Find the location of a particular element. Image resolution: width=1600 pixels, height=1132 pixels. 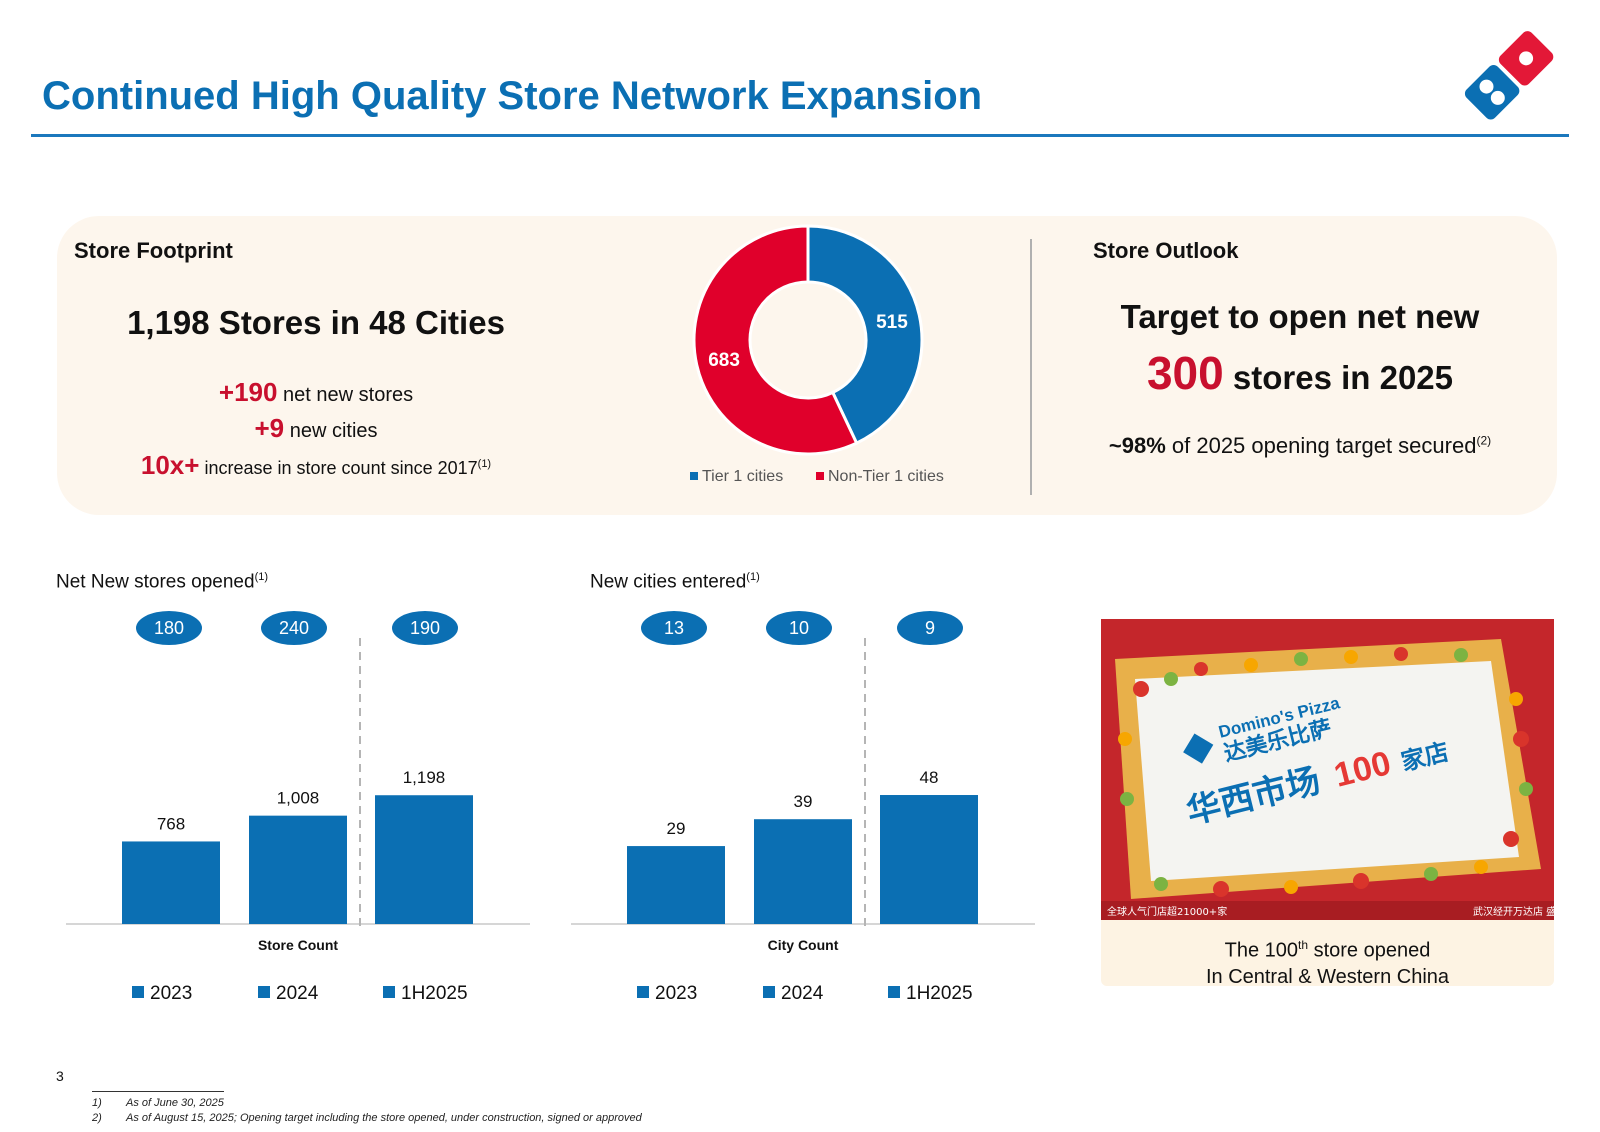

legend-tier1-swatch is located at coordinates (694, 476).